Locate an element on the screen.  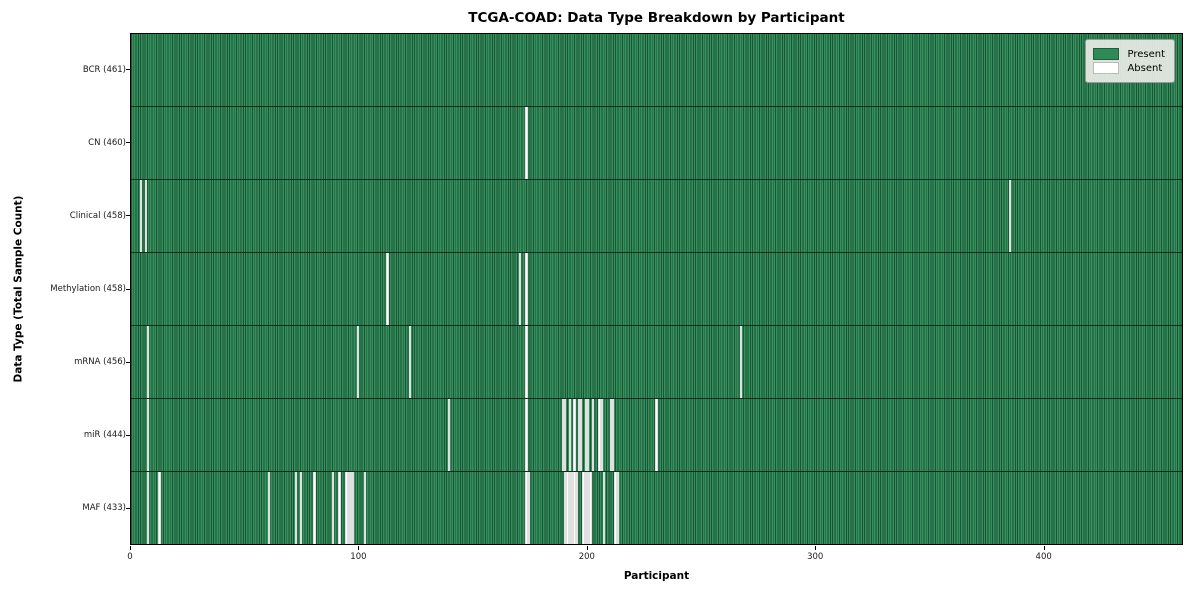
data-type-row-bcr is located at coordinates (656, 70).